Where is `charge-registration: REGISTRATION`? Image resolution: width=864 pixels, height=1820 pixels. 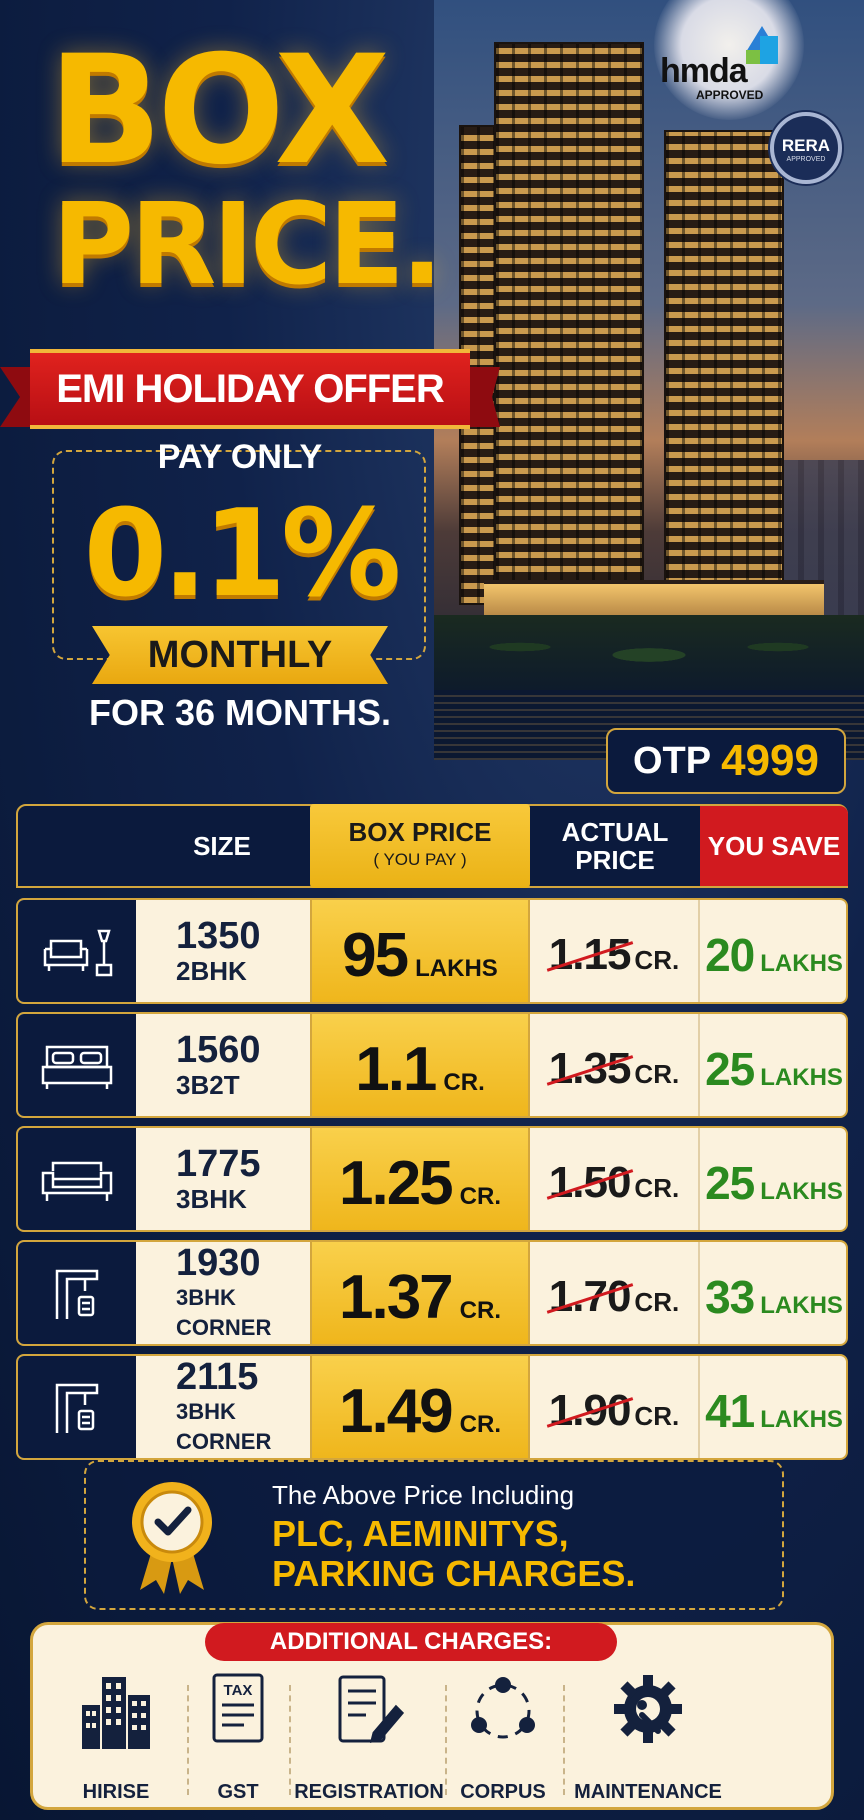 charge-registration: REGISTRATION is located at coordinates (369, 1741).